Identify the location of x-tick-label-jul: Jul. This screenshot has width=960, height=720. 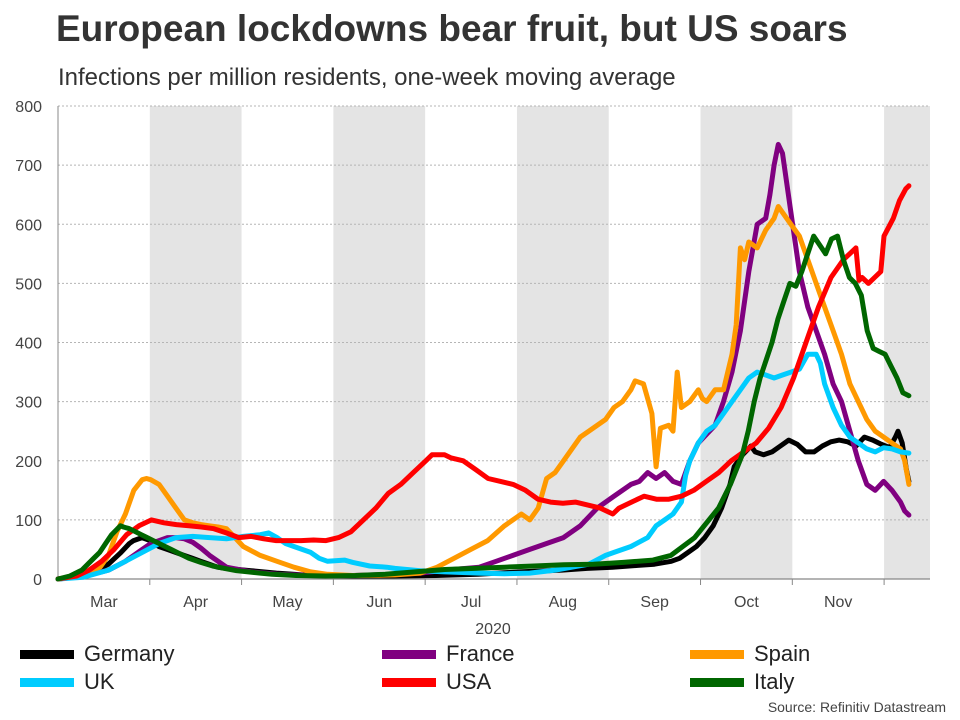
(471, 602).